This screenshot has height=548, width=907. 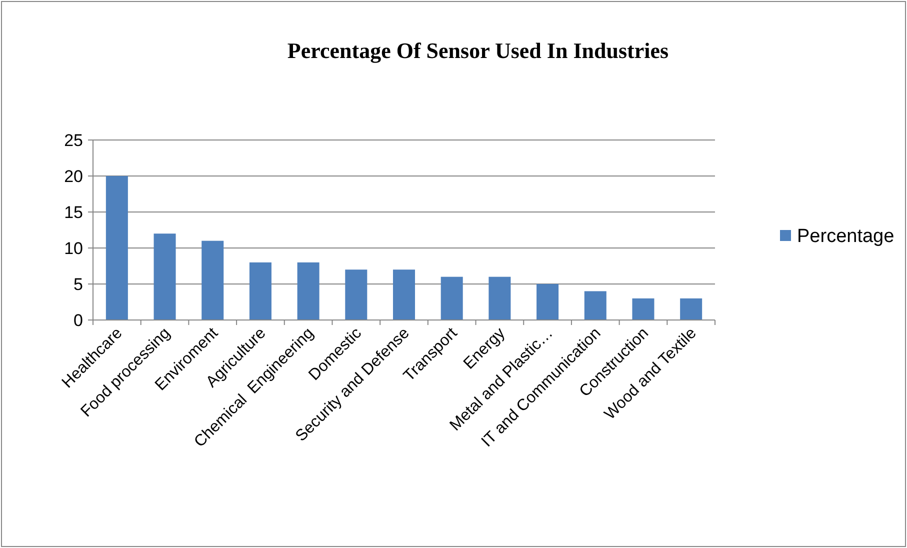 I want to click on y-tick-label: 15, so click(x=73, y=212).